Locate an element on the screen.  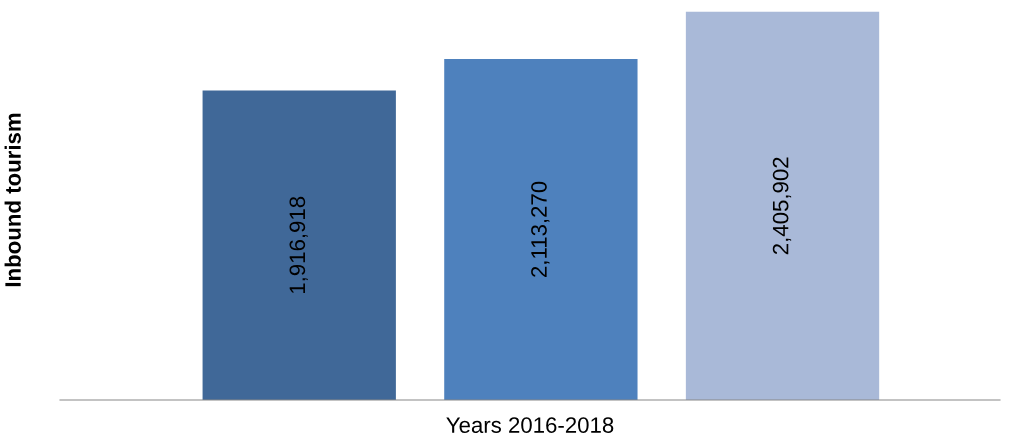
data-label: 2,113,270 is located at coordinates (540, 229).